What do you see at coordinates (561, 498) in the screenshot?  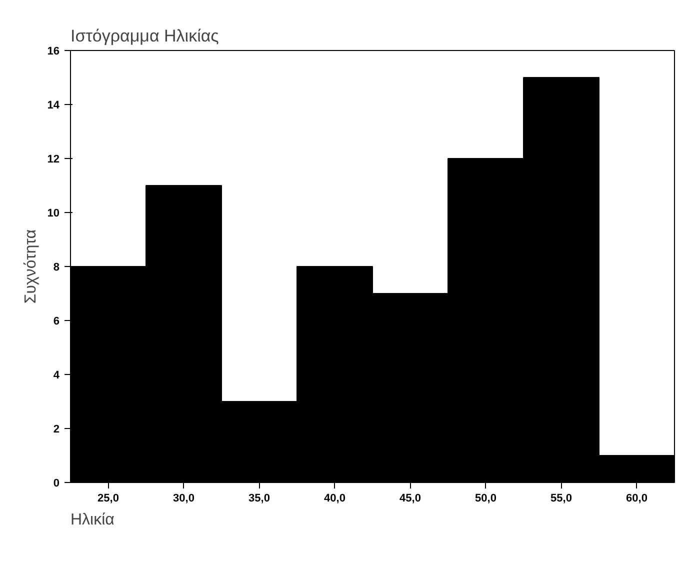 I see `x-tick-label: 55,0` at bounding box center [561, 498].